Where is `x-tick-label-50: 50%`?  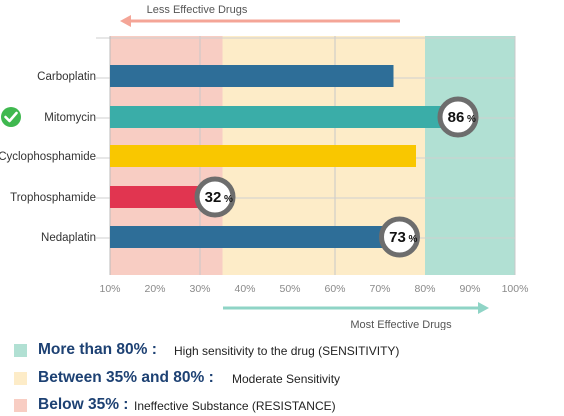
x-tick-label-50: 50% is located at coordinates (289, 289).